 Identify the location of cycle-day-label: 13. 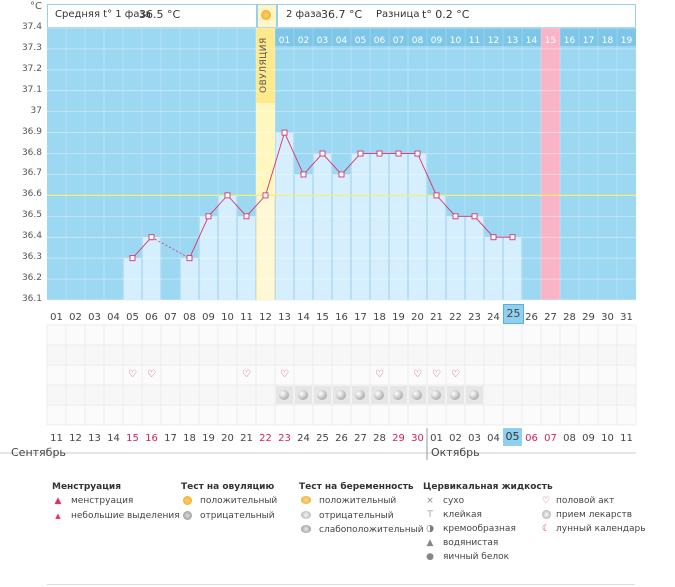
(284, 317).